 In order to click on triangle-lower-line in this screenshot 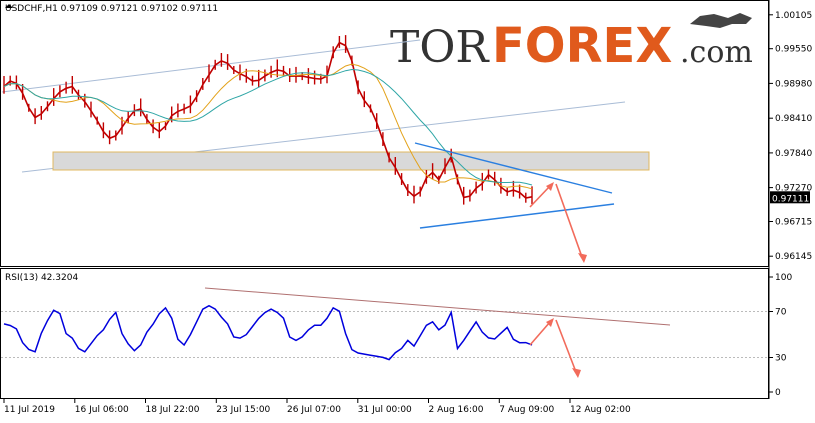, I will do `click(517, 216)`.